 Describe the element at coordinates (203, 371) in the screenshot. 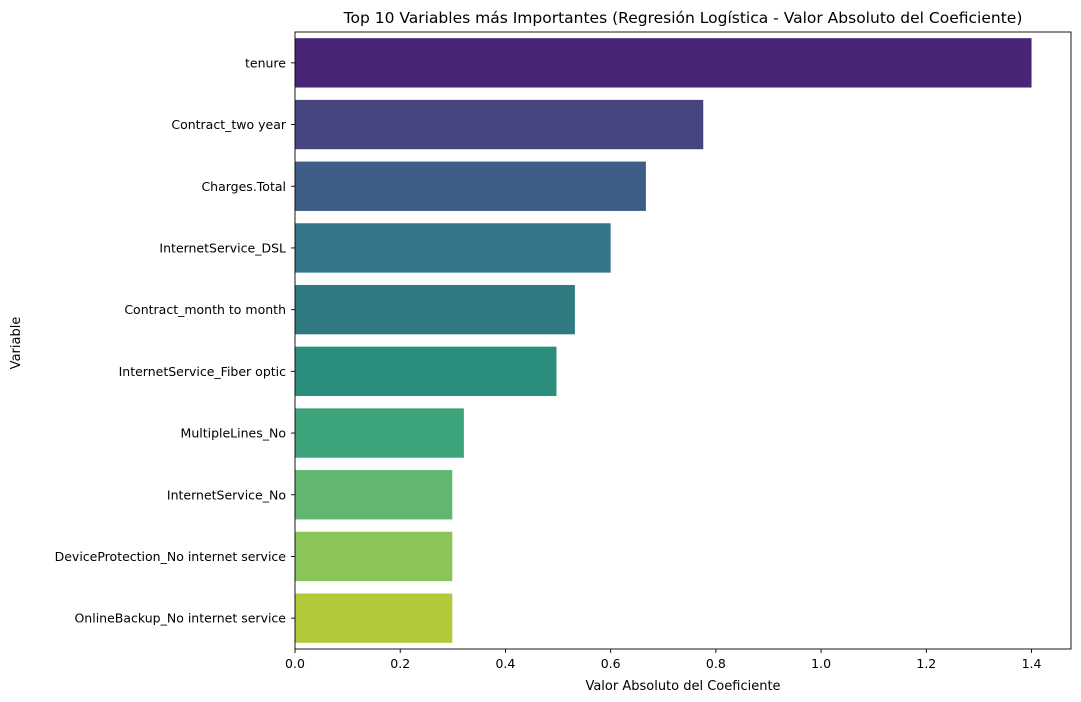

I see `y-tick-label: InternetService_Fiber optic` at that location.